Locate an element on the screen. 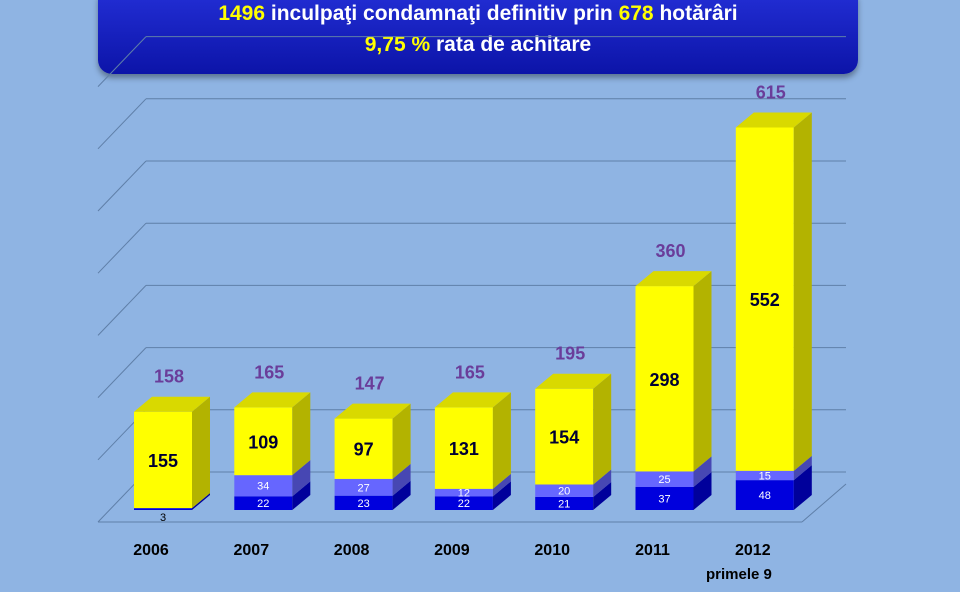 This screenshot has height=592, width=960. bar-blue-2008 is located at coordinates (363, 502).